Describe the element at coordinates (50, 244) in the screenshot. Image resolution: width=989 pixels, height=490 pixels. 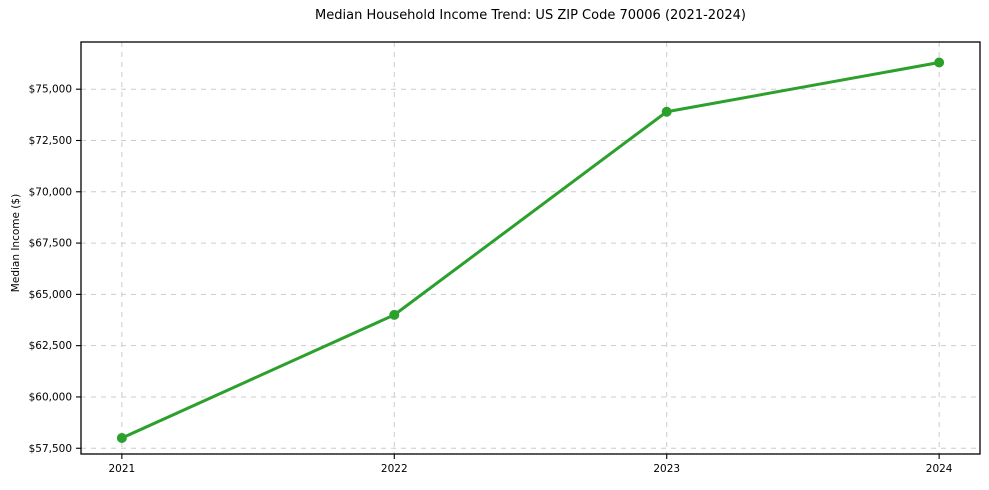
I see `y-tick-label: $67,500` at that location.